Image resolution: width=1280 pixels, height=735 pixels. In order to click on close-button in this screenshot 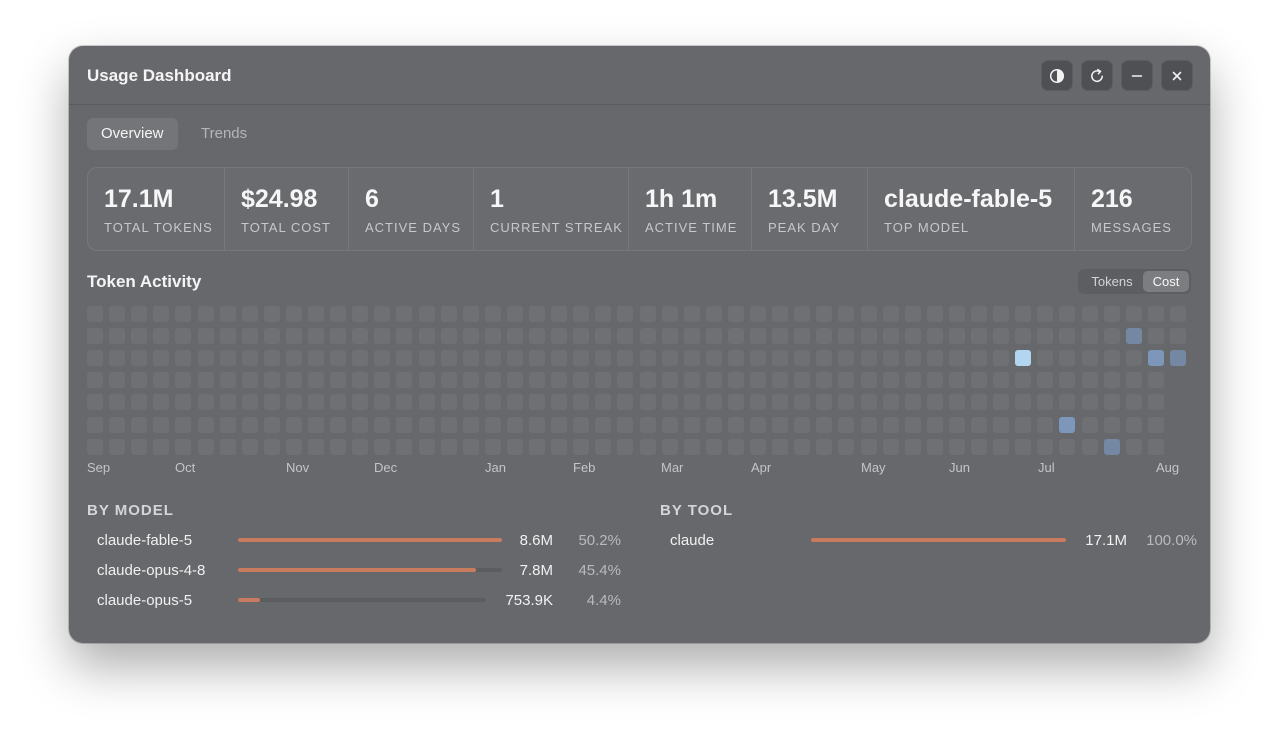, I will do `click(1177, 75)`.